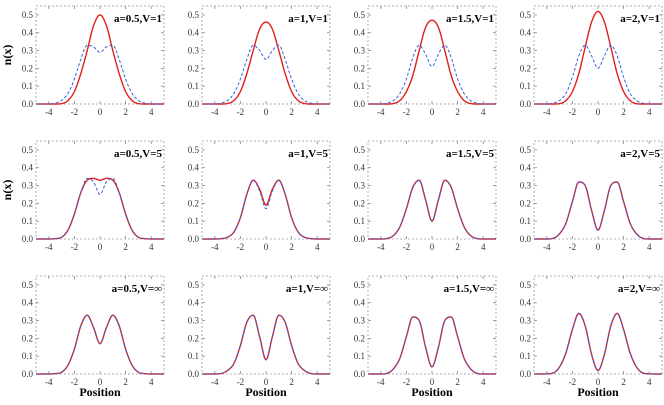 The height and width of the screenshot is (405, 664). Describe the element at coordinates (93, 61) in the screenshot. I see `panel: -4 -2 0 2 4 0.0 0.1 0.2 0.3 0.4 0.5 a=0.5,V=1` at that location.